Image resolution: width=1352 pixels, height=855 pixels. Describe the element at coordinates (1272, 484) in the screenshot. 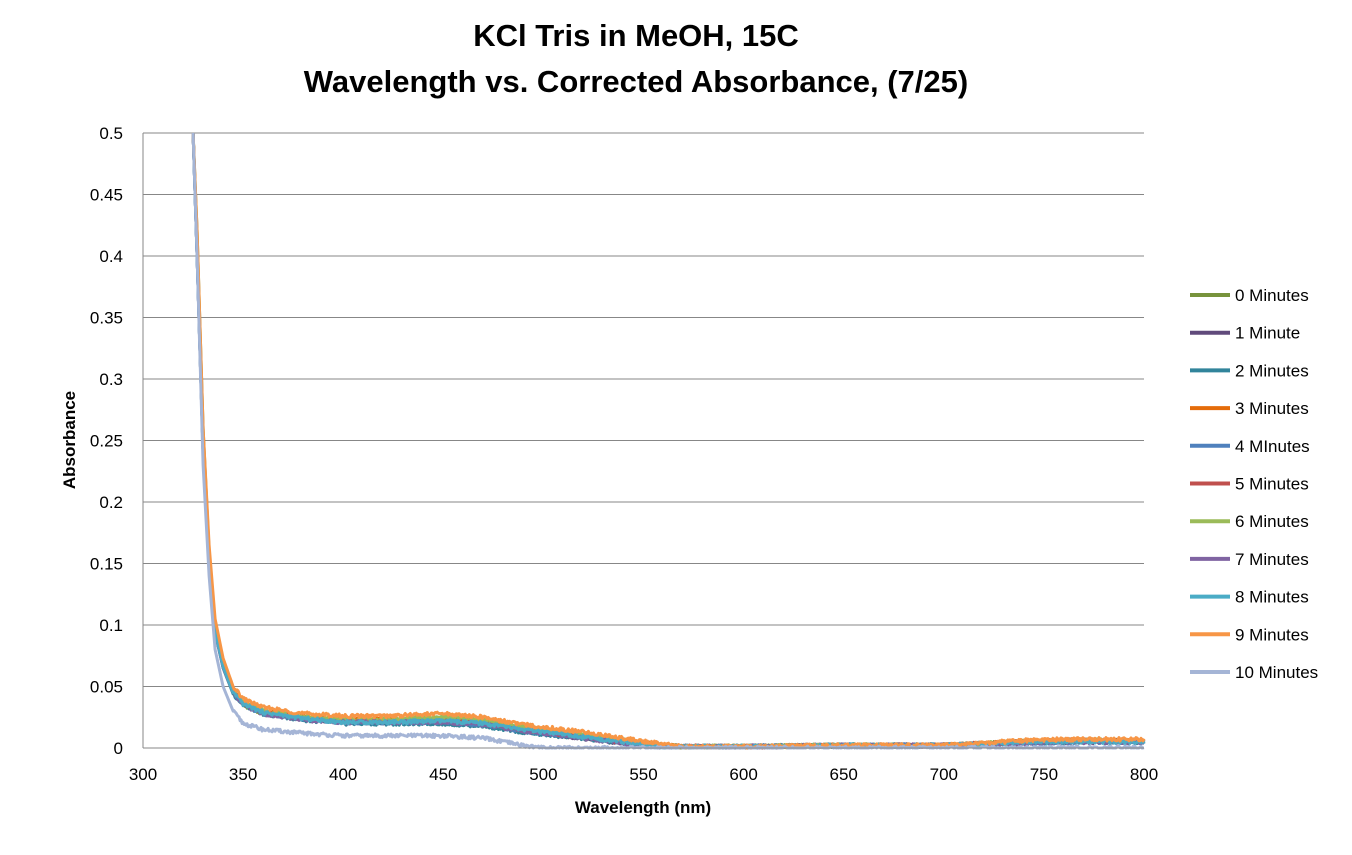

I see `legend-label: 5 Minutes` at that location.